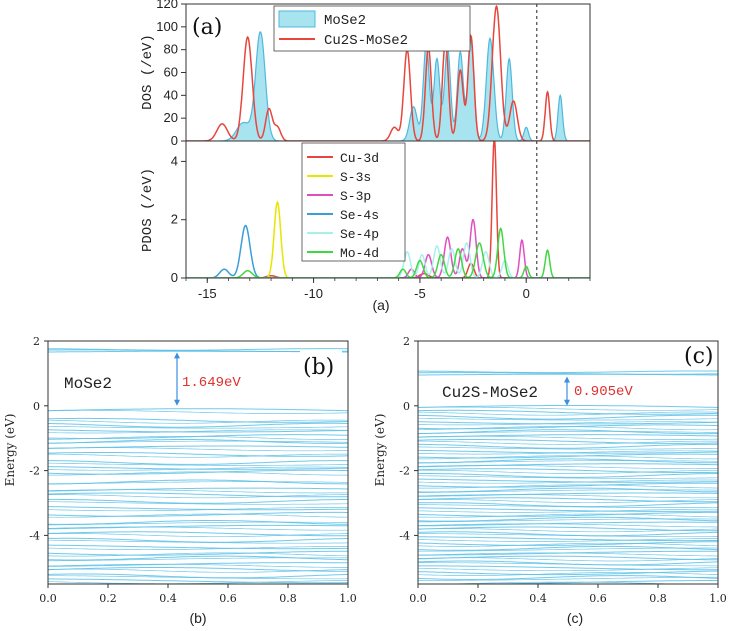  I want to click on panel-label-c: (c), so click(699, 356).